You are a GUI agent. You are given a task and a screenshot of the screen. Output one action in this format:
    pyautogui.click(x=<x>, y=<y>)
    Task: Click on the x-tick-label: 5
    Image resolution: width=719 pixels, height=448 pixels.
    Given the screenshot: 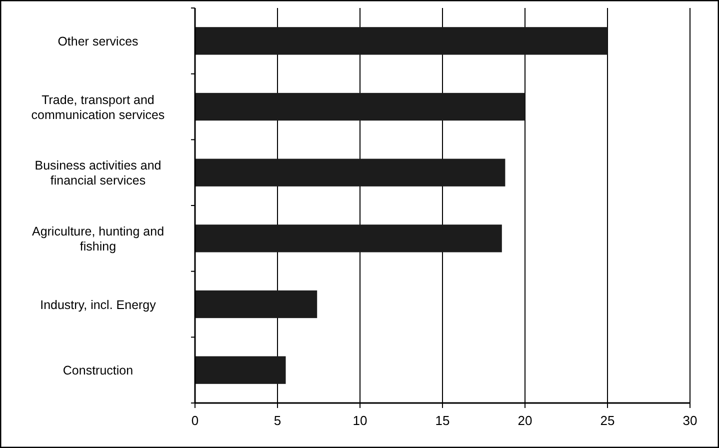 What is the action you would take?
    pyautogui.click(x=278, y=420)
    